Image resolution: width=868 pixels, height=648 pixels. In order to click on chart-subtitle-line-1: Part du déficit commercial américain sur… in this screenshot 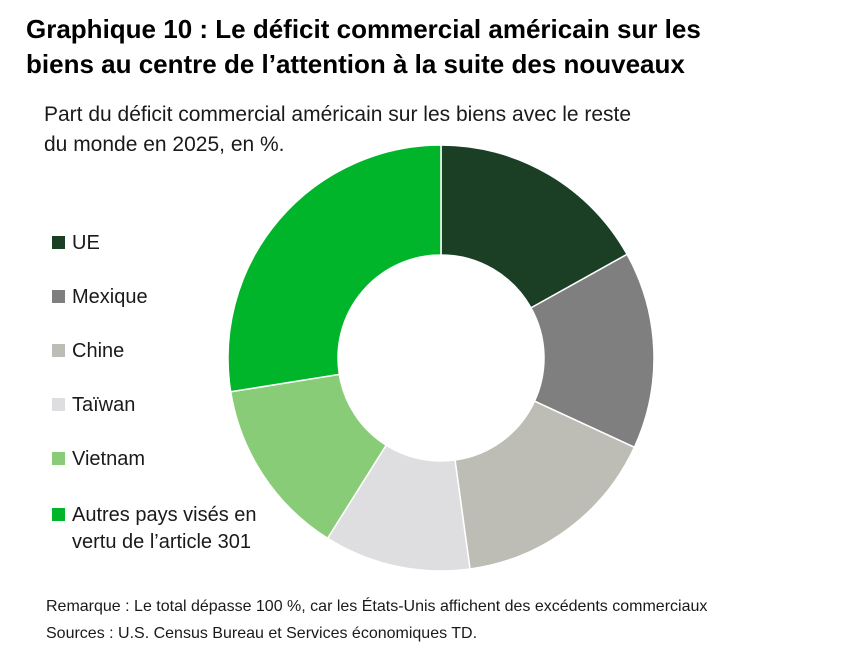, I will do `click(338, 114)`.